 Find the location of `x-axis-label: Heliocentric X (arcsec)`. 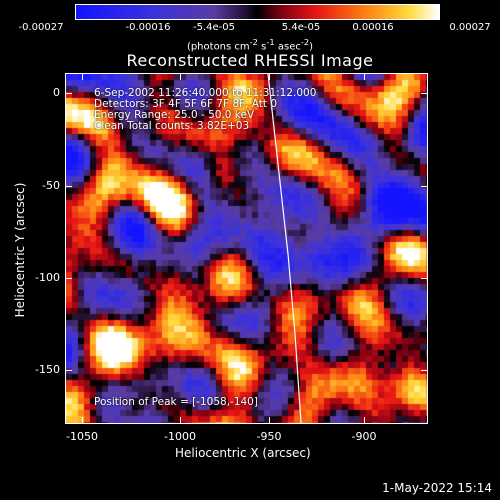

x-axis-label: Heliocentric X (arcsec) is located at coordinates (243, 453).